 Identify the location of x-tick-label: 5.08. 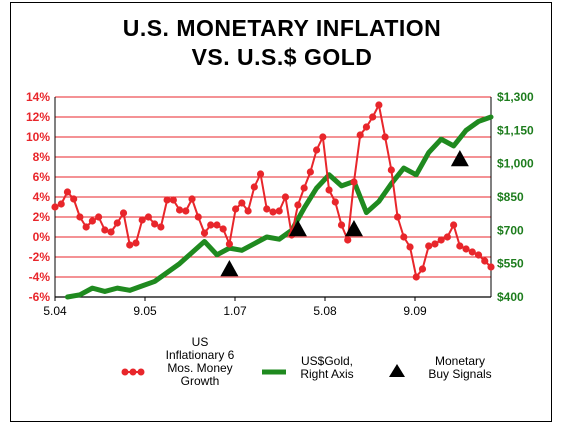
(325, 311).